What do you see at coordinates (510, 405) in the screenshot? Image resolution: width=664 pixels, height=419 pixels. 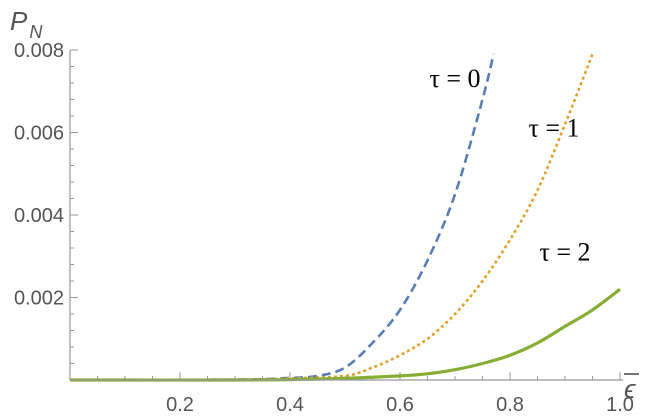 I see `x-tick-label: 0.8` at bounding box center [510, 405].